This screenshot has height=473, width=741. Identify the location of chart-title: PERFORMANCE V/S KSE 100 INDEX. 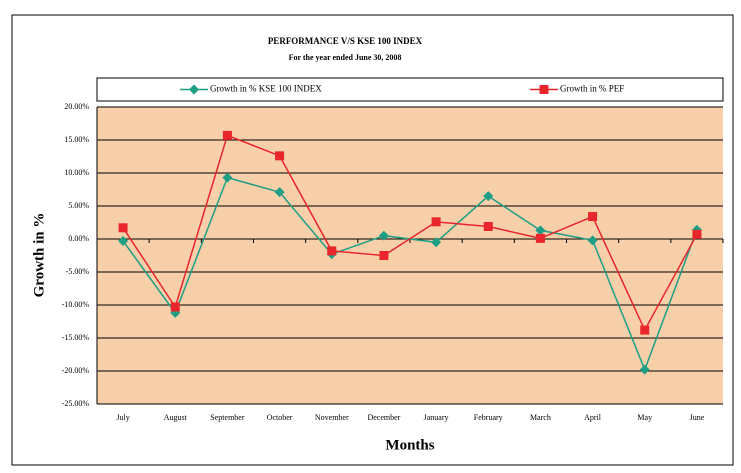
(345, 41).